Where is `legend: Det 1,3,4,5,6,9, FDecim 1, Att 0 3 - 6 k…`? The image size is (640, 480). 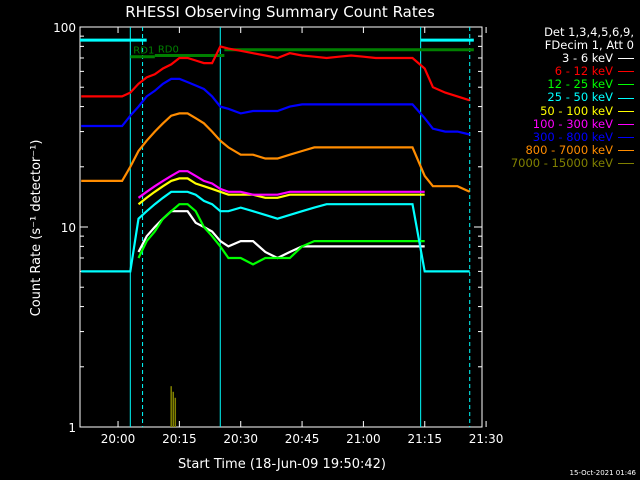
legend: Det 1,3,4,5,6,9, FDecim 1, Att 0 3 - 6 k… is located at coordinates (572, 97).